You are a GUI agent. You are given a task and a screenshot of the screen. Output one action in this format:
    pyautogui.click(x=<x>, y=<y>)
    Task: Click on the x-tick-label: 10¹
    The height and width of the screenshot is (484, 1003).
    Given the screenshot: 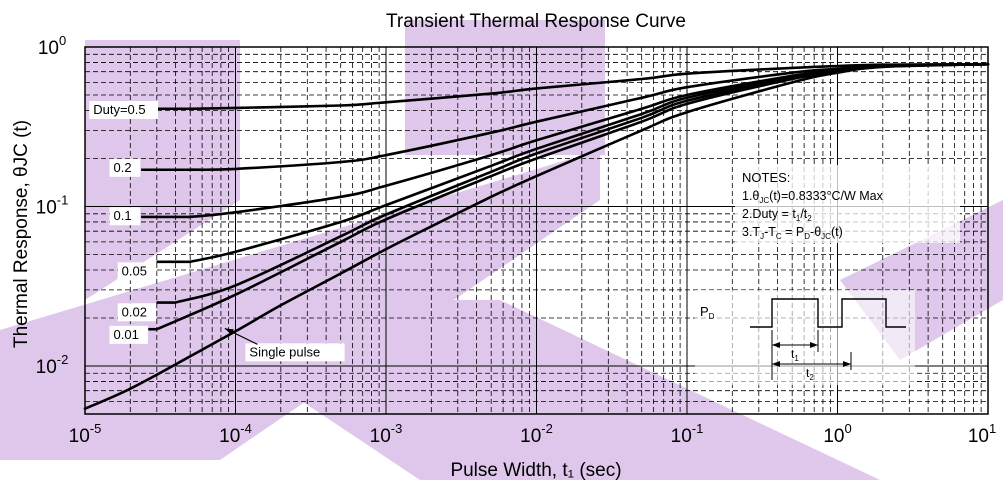 What is the action you would take?
    pyautogui.click(x=982, y=434)
    